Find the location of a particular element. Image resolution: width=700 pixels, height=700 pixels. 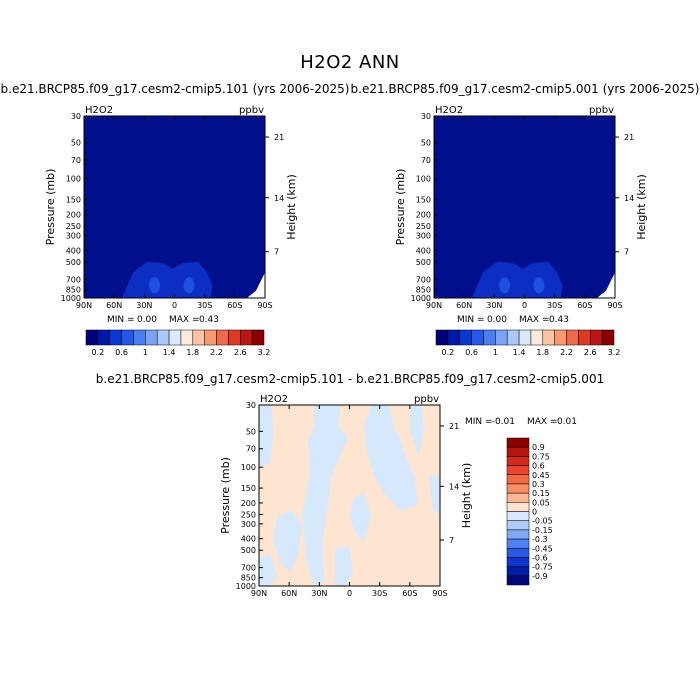

min-label: MIN = is located at coordinates (121, 320).